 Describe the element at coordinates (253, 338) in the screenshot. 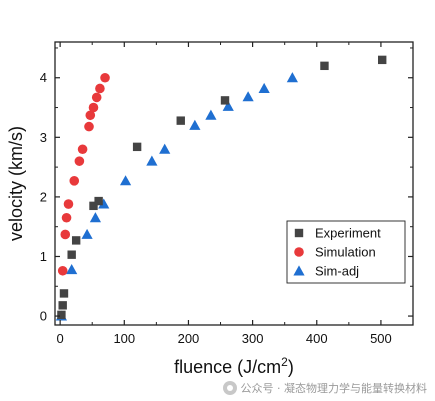

I see `x-tick-label: 300` at that location.